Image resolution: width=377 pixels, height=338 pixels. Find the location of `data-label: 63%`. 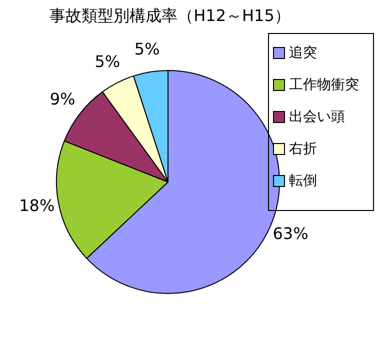

data-label: 63% is located at coordinates (290, 234).